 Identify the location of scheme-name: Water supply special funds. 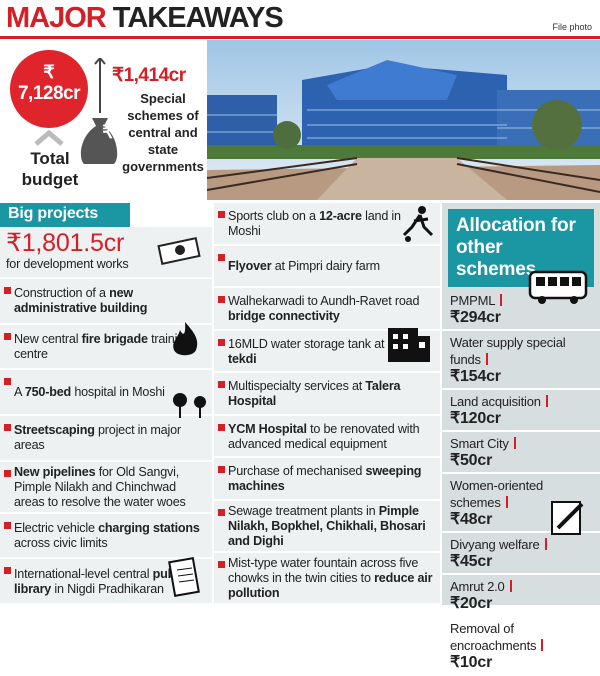
(508, 351).